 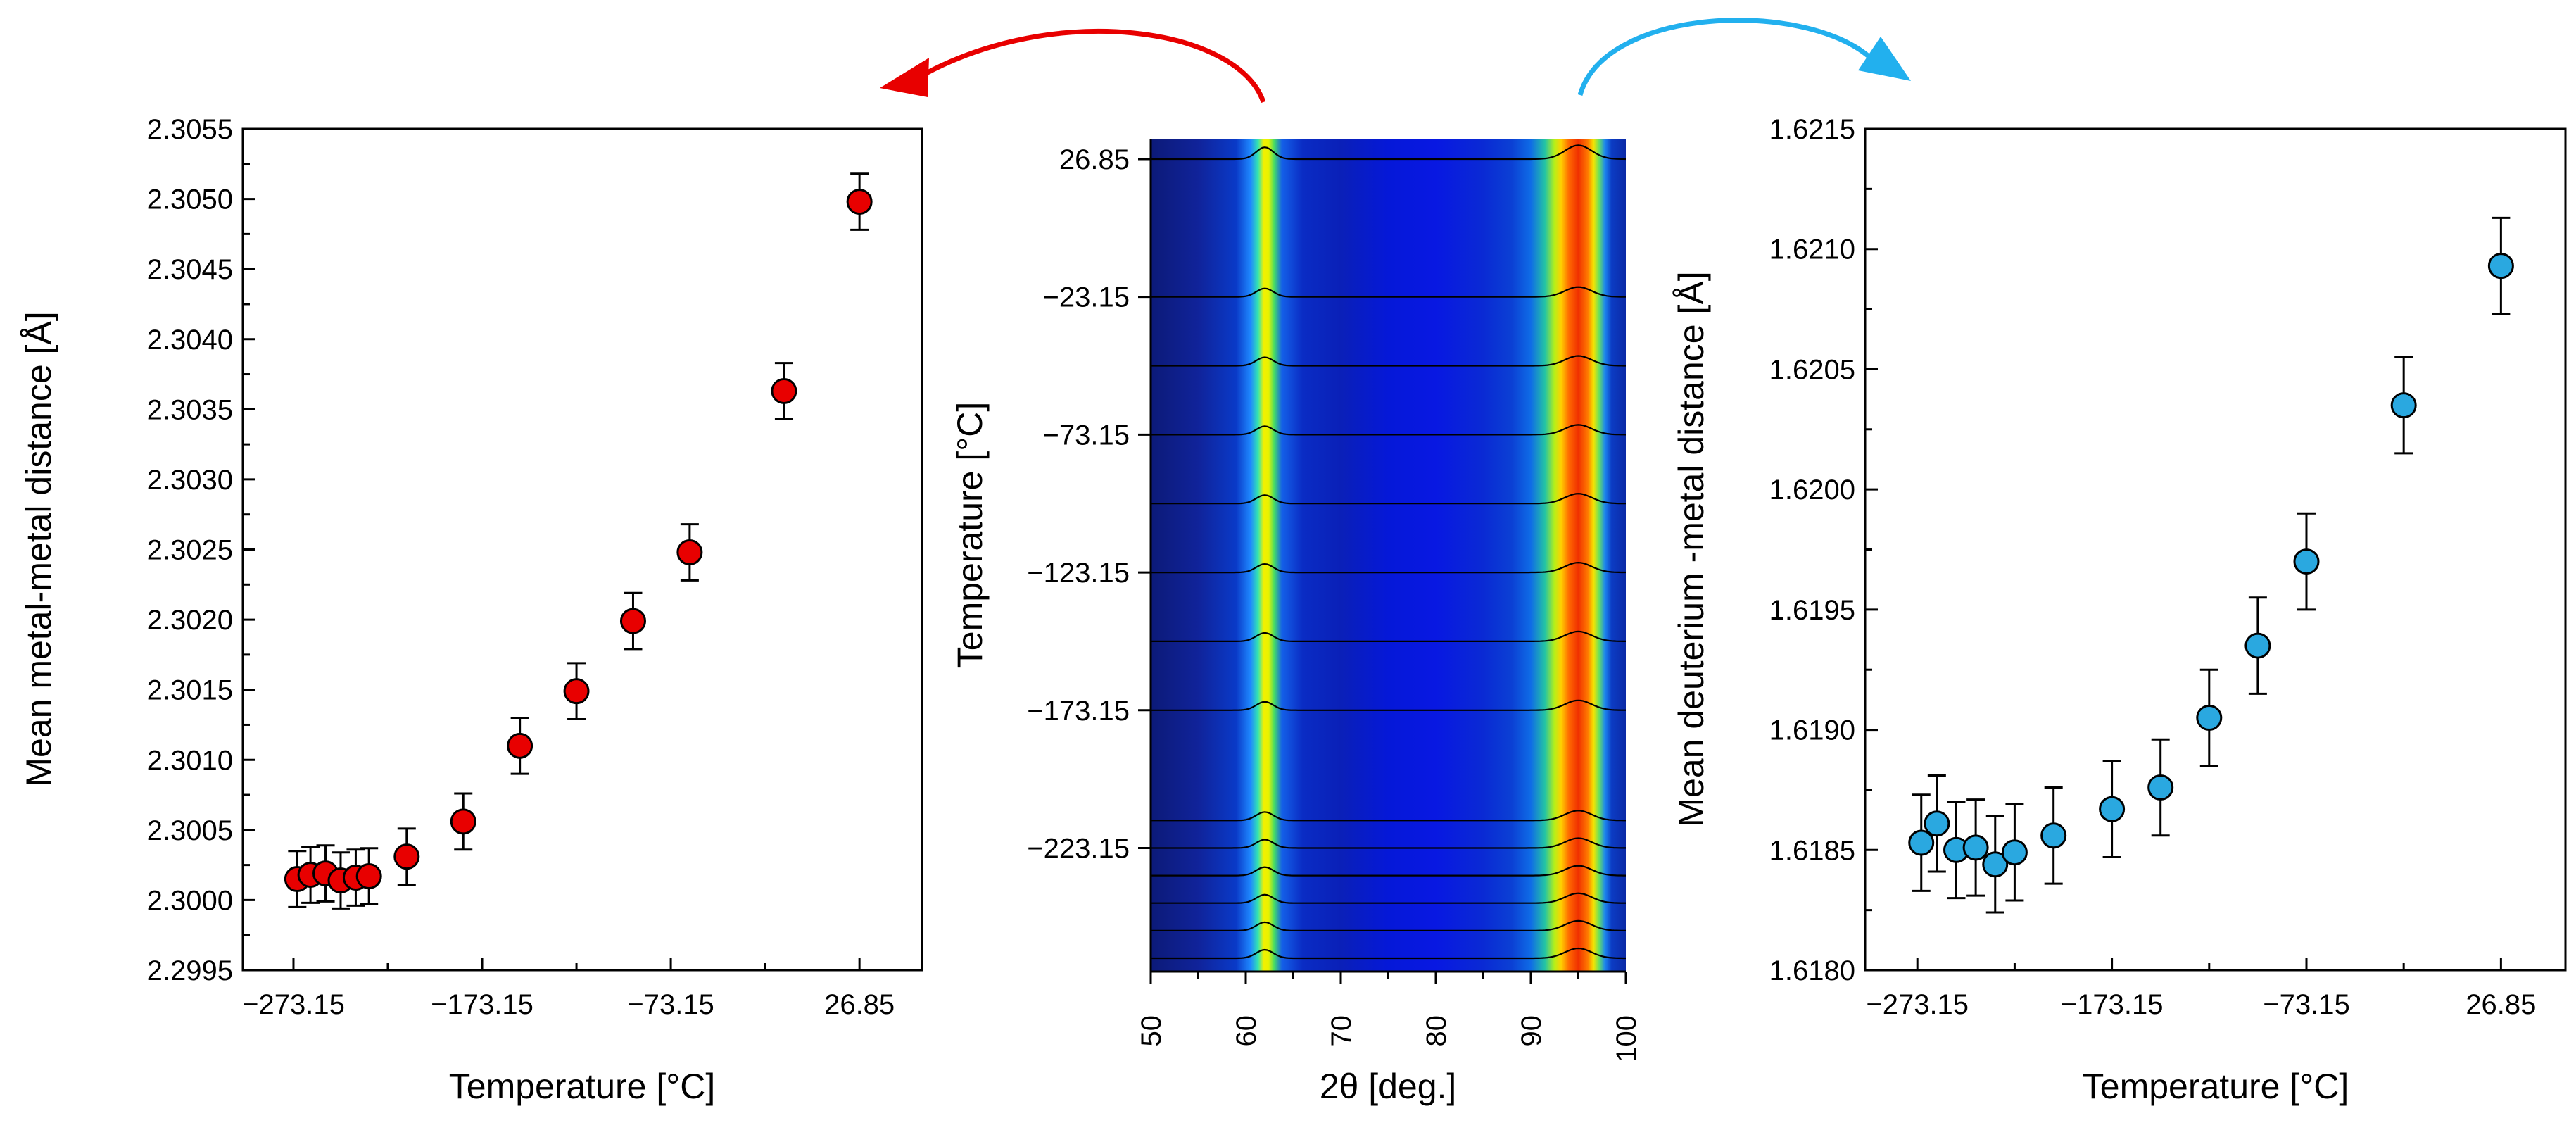 I want to click on y-tick-label: 1.6195, so click(x=1812, y=610).